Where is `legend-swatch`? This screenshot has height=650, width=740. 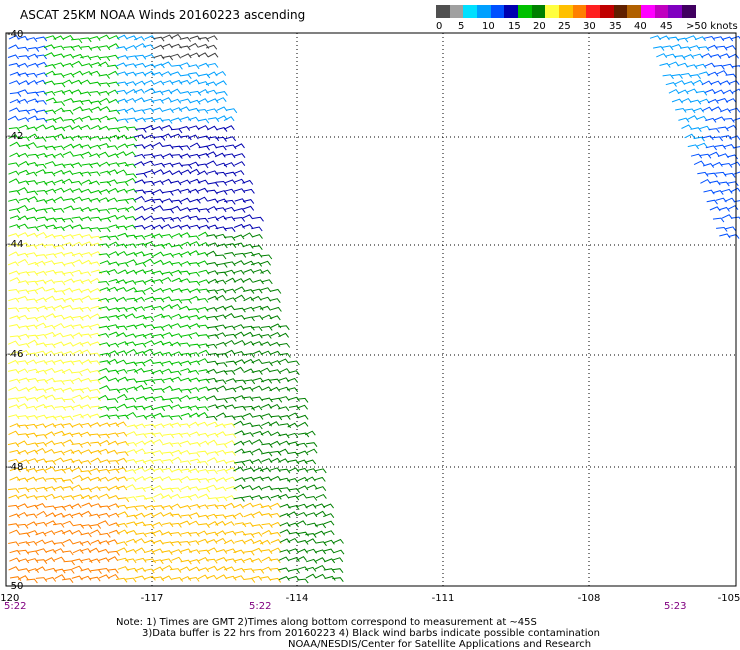
legend-swatch is located at coordinates (566, 11).